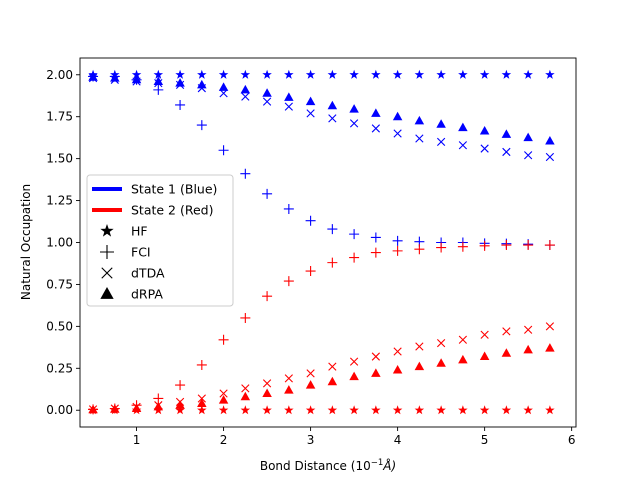 The height and width of the screenshot is (480, 640). What do you see at coordinates (172, 210) in the screenshot?
I see `legend-label: State 2 (Red)` at bounding box center [172, 210].